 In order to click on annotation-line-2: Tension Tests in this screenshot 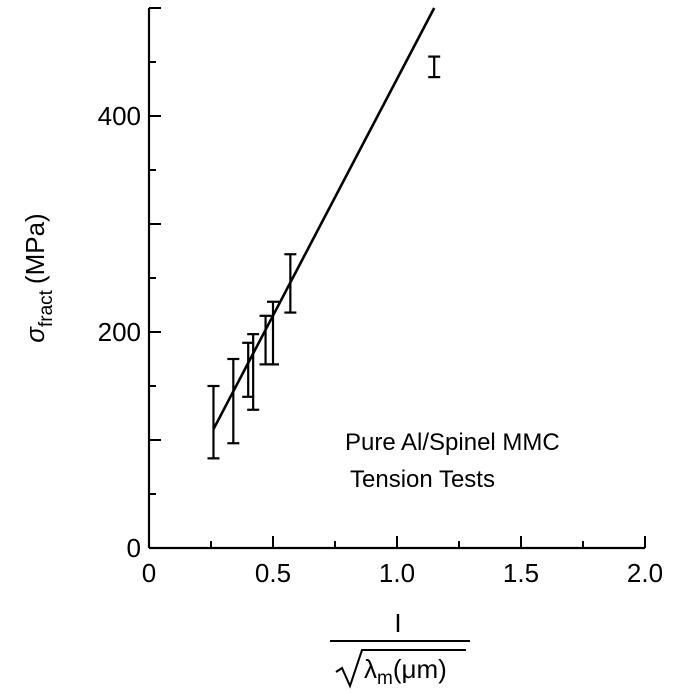, I will do `click(422, 479)`.